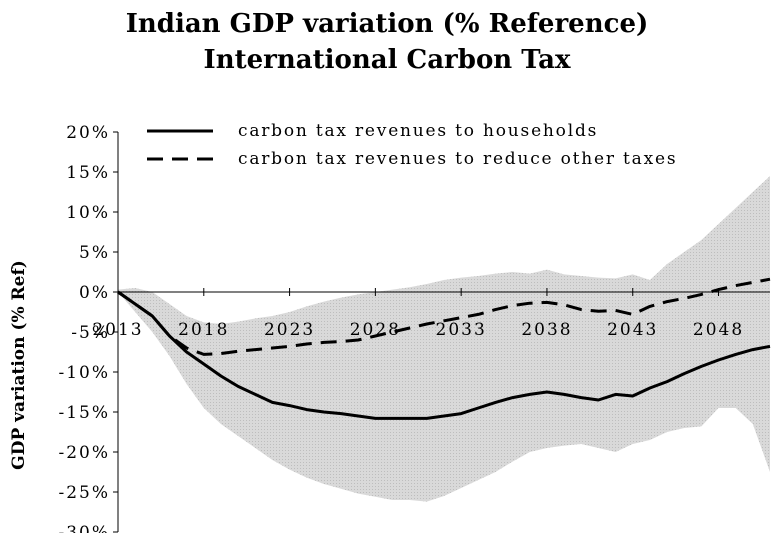 Image resolution: width=774 pixels, height=533 pixels. Describe the element at coordinates (94, 253) in the screenshot. I see `y-tick-label: 5%` at that location.